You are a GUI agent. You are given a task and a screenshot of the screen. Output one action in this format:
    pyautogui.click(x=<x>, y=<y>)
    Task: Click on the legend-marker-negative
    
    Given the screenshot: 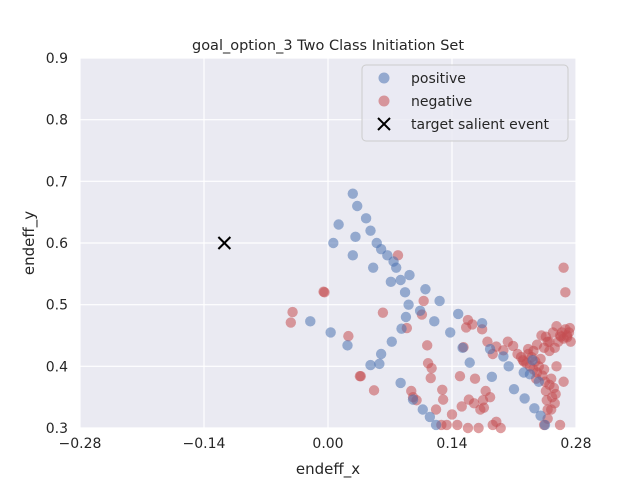 What is the action you would take?
    pyautogui.click(x=384, y=101)
    